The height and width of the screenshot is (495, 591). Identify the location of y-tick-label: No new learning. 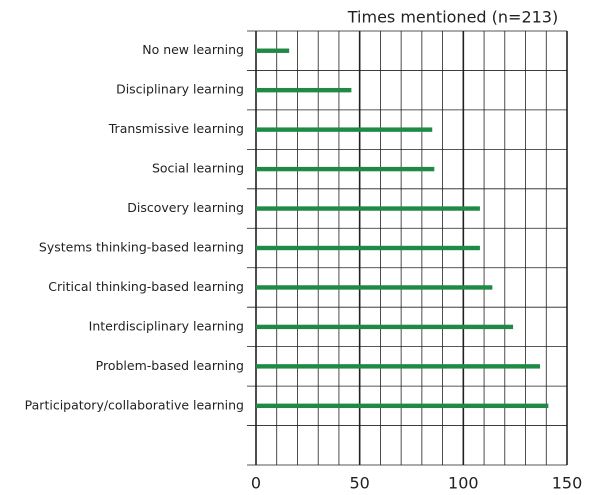
(193, 49).